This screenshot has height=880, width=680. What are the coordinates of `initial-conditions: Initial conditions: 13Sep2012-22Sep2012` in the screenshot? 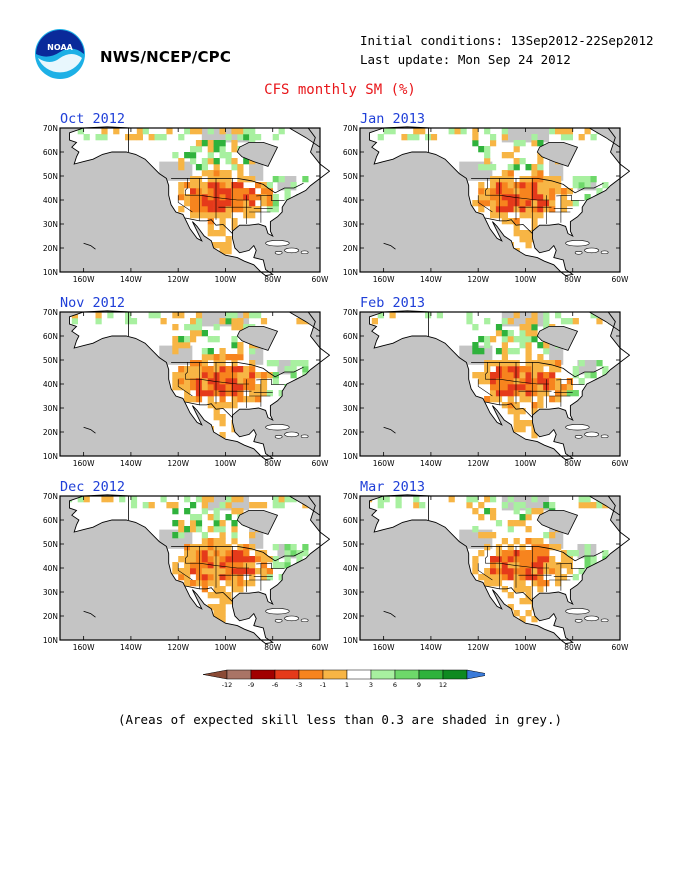 It's located at (507, 40).